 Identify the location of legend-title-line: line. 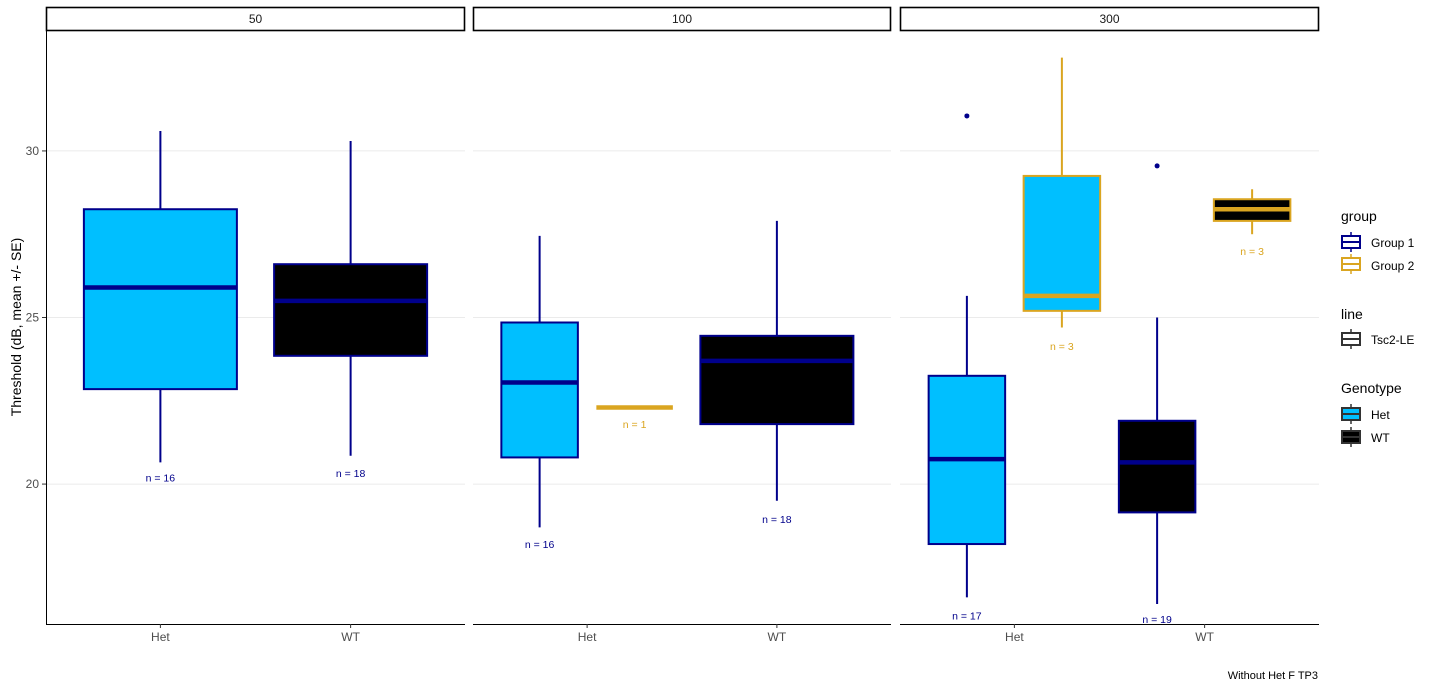
(1352, 314).